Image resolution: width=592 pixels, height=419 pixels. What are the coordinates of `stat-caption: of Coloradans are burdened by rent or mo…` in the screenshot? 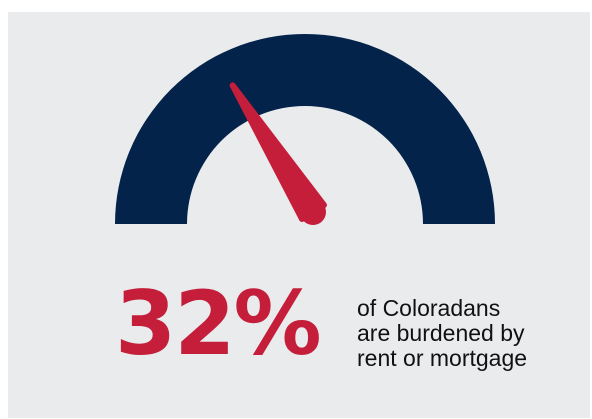 It's located at (442, 333).